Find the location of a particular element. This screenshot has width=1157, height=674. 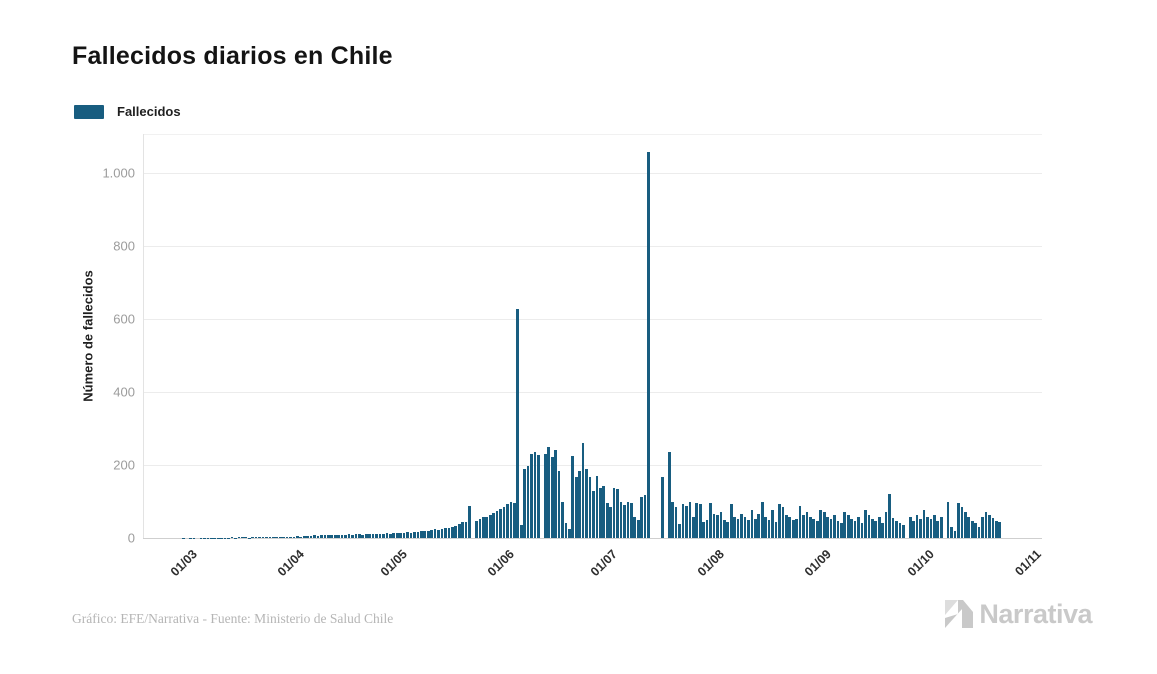

y-tick-label: 600 is located at coordinates (124, 319).